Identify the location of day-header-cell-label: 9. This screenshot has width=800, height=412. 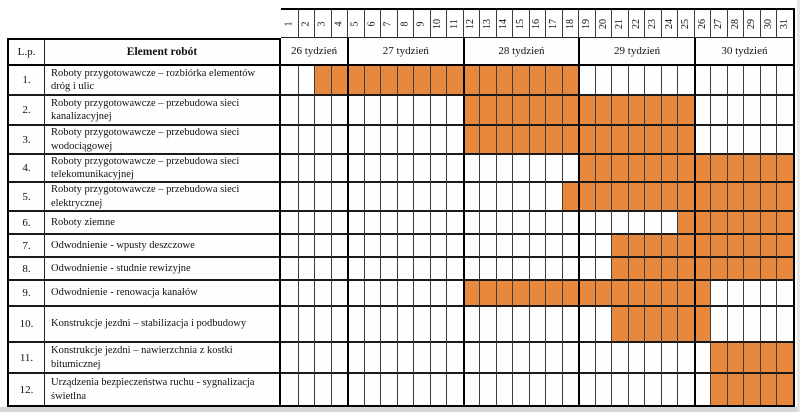
(421, 23).